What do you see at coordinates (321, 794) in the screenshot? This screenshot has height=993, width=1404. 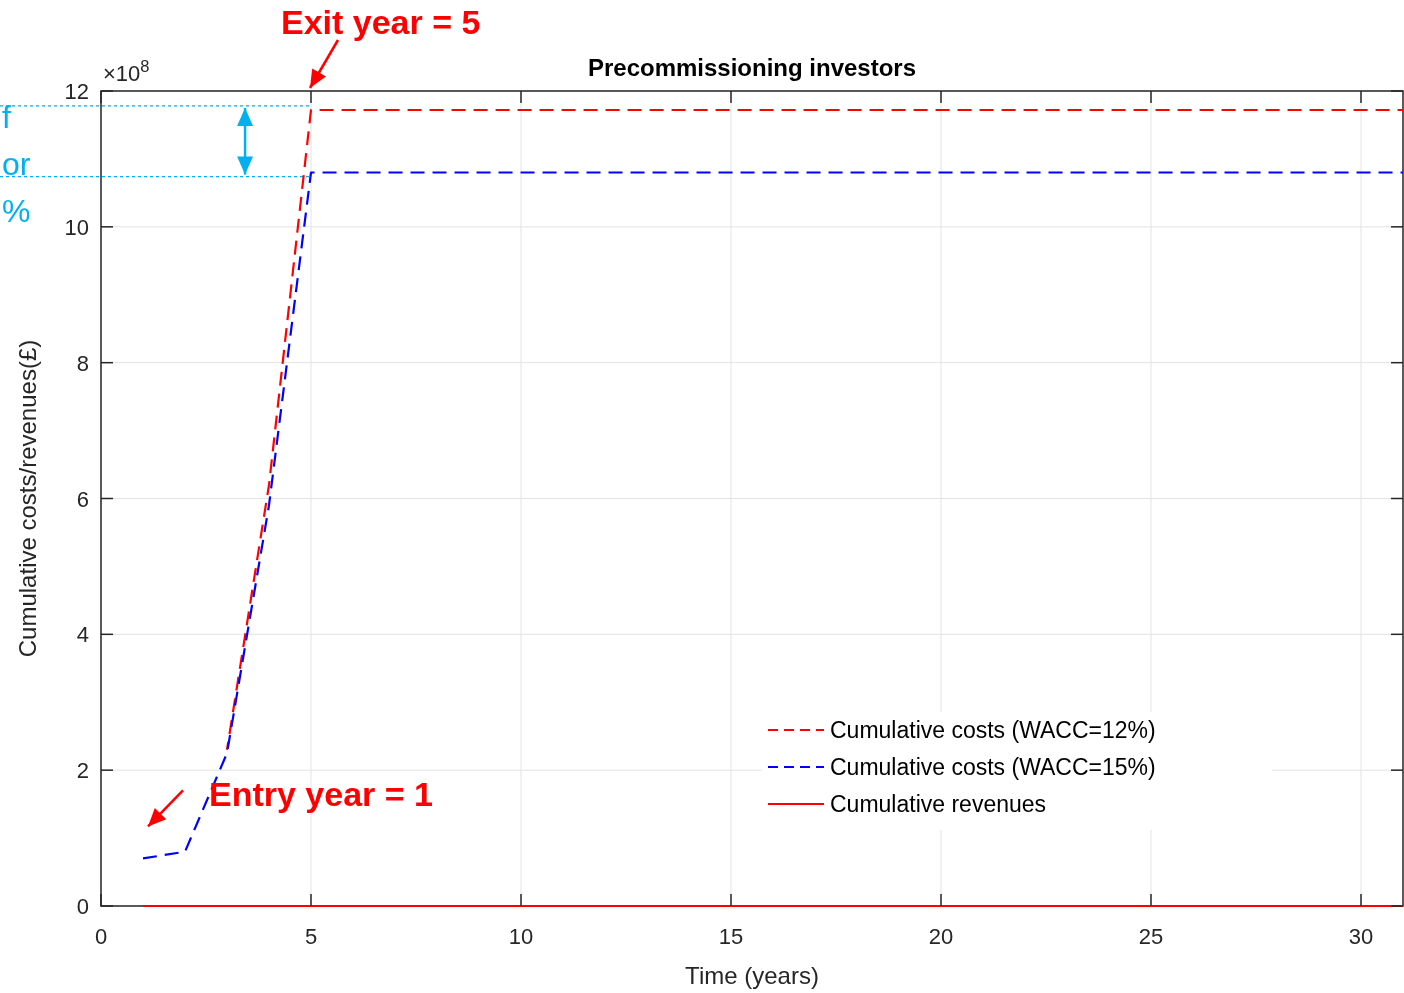 I see `annotation: Entry year = 1` at bounding box center [321, 794].